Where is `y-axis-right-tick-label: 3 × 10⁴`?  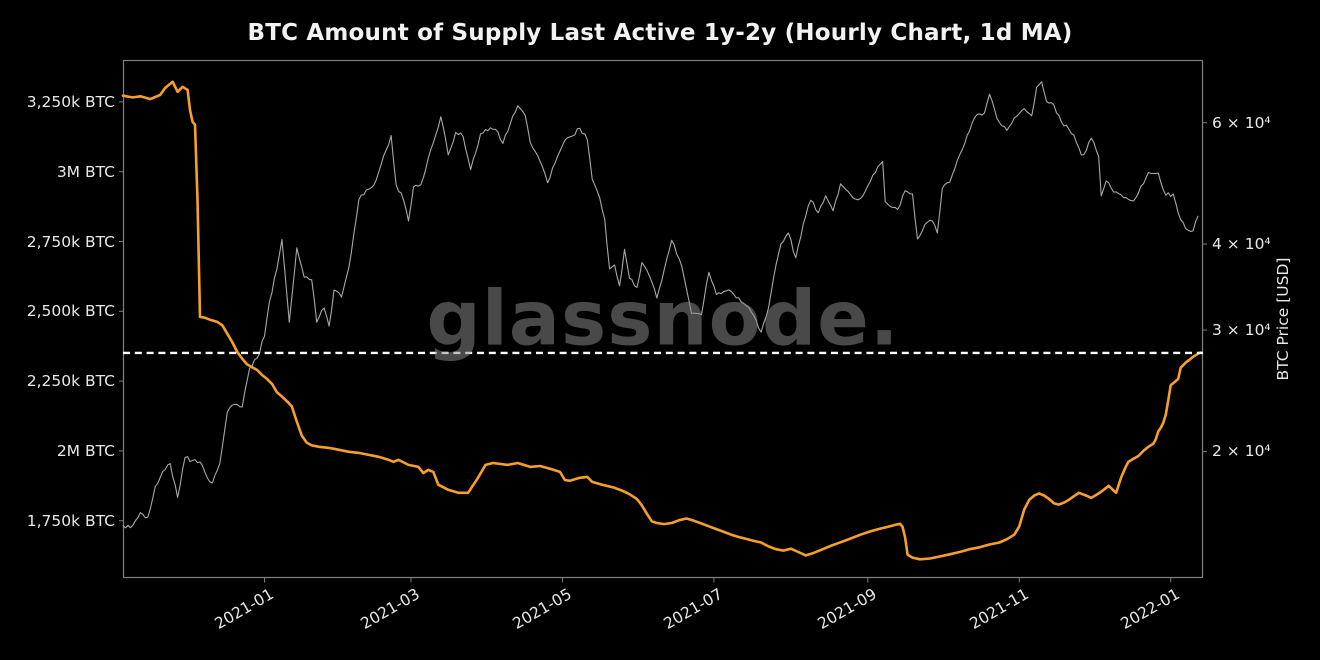
y-axis-right-tick-label: 3 × 10⁴ is located at coordinates (1241, 330).